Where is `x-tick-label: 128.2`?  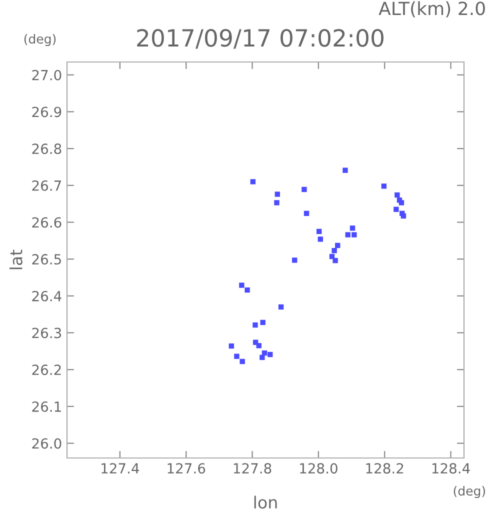 x-tick-label: 128.2 is located at coordinates (385, 468).